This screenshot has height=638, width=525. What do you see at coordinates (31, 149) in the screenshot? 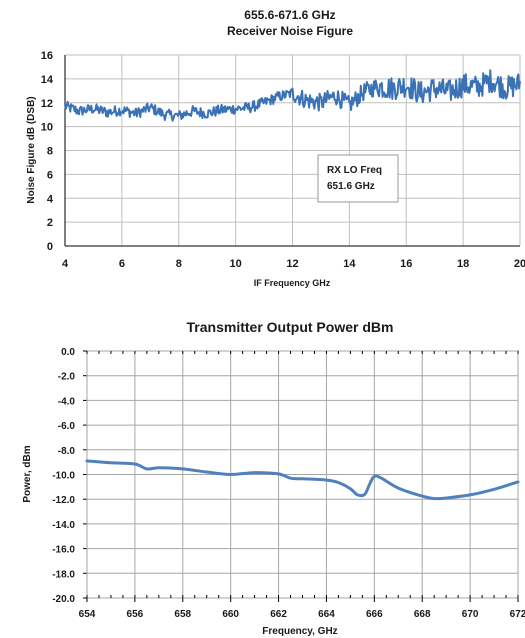
I see `chart1-y-axis-label: Noise Figure dB (DSB)` at bounding box center [31, 149].